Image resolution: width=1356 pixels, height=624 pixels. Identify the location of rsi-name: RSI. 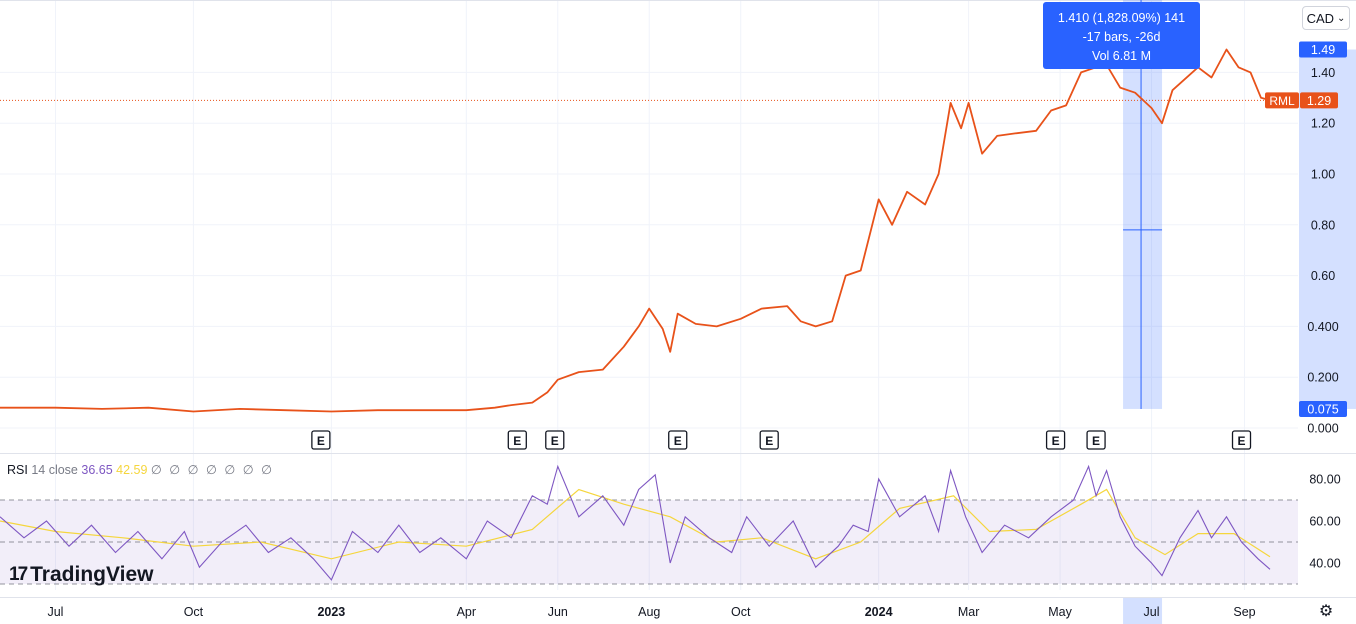
(17, 470).